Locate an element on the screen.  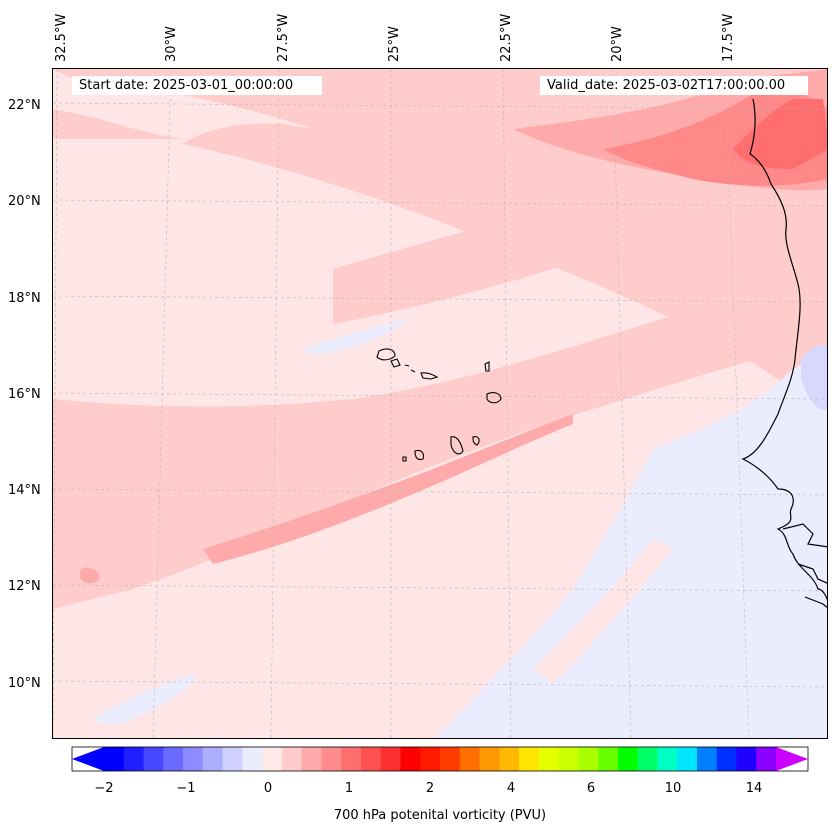
lat-label-12: 12°N is located at coordinates (24, 586).